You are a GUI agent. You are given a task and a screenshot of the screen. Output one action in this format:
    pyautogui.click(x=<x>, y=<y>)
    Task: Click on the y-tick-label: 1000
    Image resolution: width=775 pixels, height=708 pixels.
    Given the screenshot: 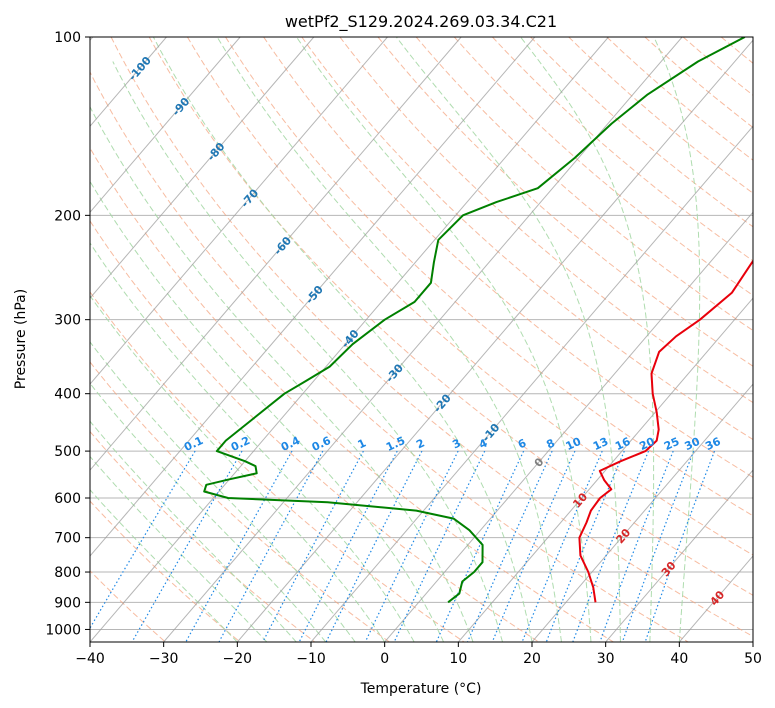 What is the action you would take?
    pyautogui.click(x=63, y=630)
    